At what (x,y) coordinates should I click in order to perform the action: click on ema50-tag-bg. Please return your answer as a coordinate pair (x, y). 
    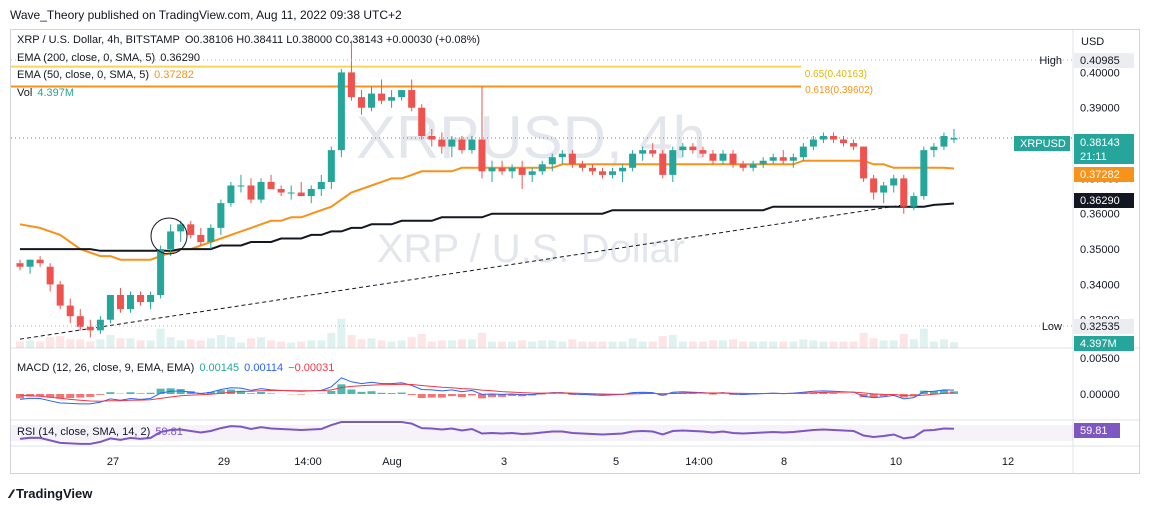
    Looking at the image, I should click on (1104, 174).